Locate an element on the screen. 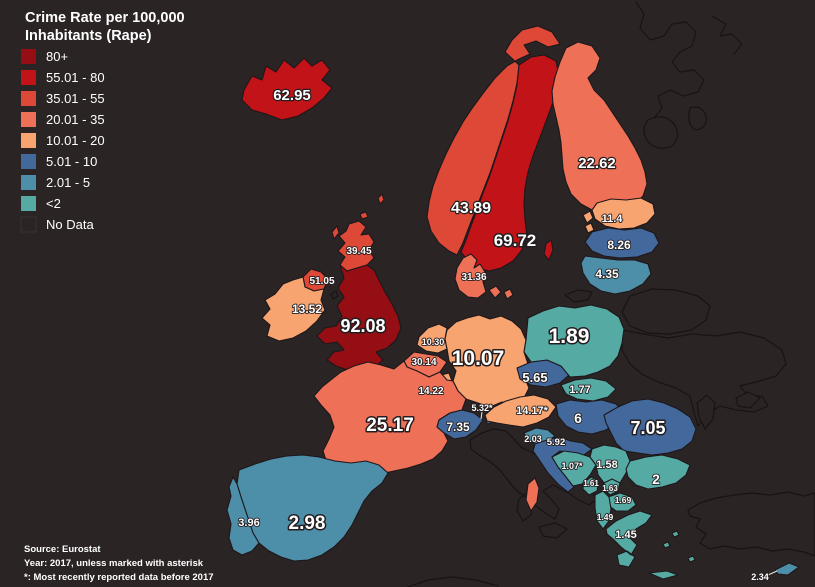 The width and height of the screenshot is (815, 587). value-label-north-macedonia: 1.69 is located at coordinates (623, 500).